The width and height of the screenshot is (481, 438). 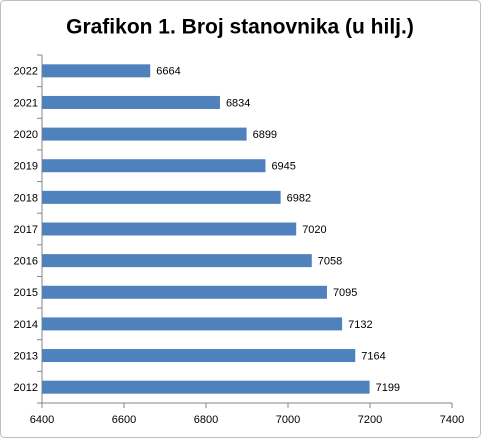 I want to click on y-tick-label: 2016, so click(x=26, y=262).